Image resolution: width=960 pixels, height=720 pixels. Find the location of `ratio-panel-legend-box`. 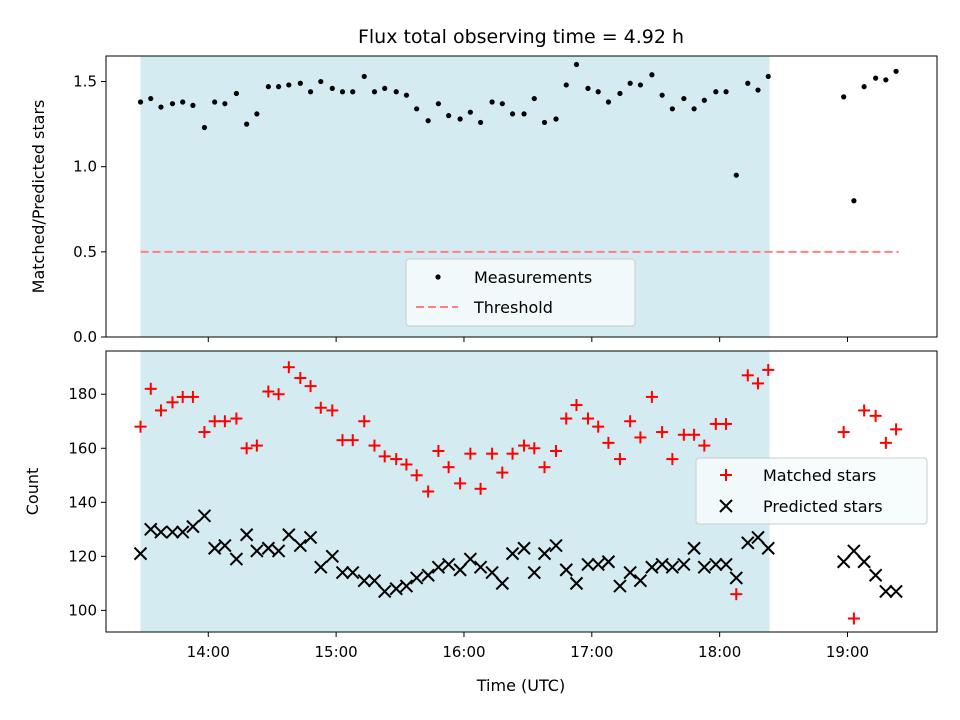

ratio-panel-legend-box is located at coordinates (520, 292).